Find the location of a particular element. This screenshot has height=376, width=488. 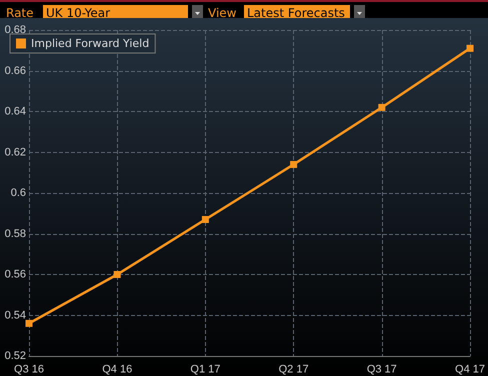

x-tick-label: Q4 16 is located at coordinates (117, 370).